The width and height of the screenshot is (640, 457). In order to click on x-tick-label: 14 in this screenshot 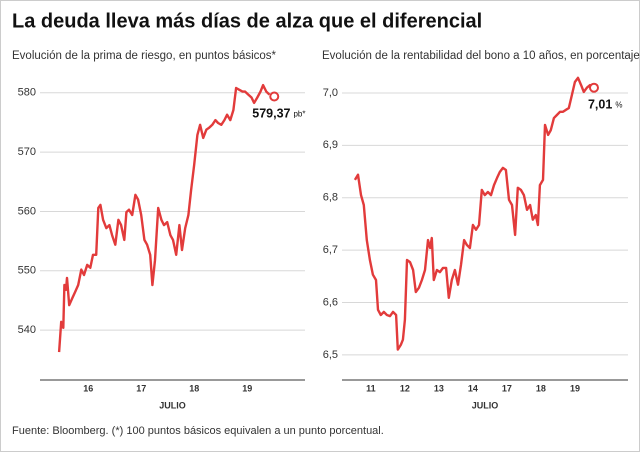, I will do `click(473, 388)`.